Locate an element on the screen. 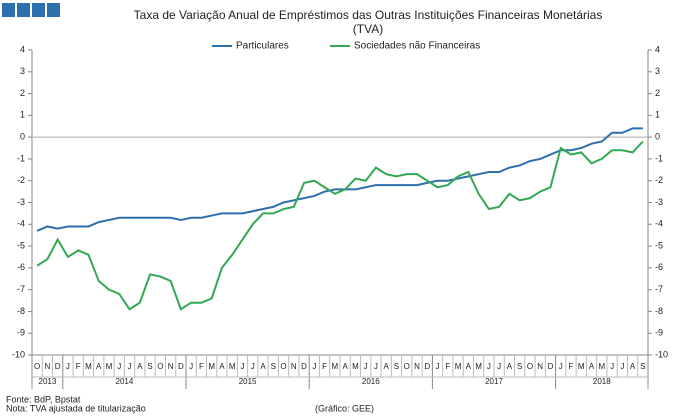 The height and width of the screenshot is (419, 680). y2-tick-label: 1 is located at coordinates (657, 115).